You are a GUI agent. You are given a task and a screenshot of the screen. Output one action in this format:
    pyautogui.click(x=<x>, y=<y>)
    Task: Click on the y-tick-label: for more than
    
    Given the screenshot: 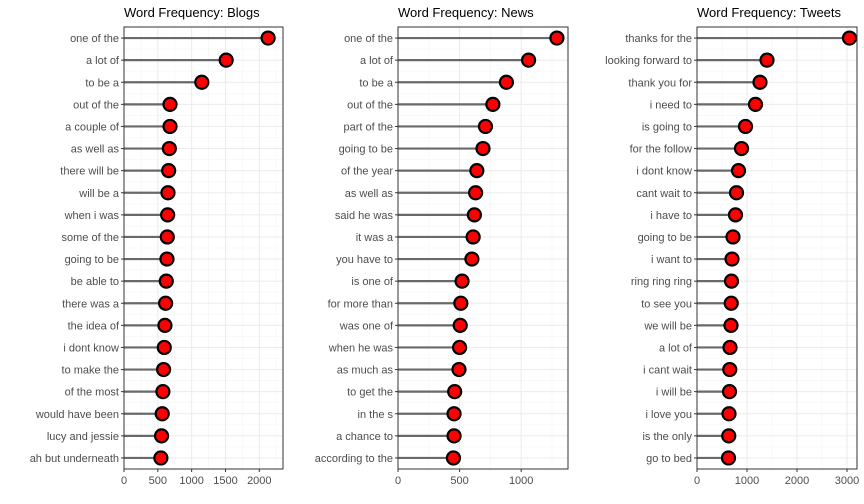 What is the action you would take?
    pyautogui.click(x=360, y=304)
    